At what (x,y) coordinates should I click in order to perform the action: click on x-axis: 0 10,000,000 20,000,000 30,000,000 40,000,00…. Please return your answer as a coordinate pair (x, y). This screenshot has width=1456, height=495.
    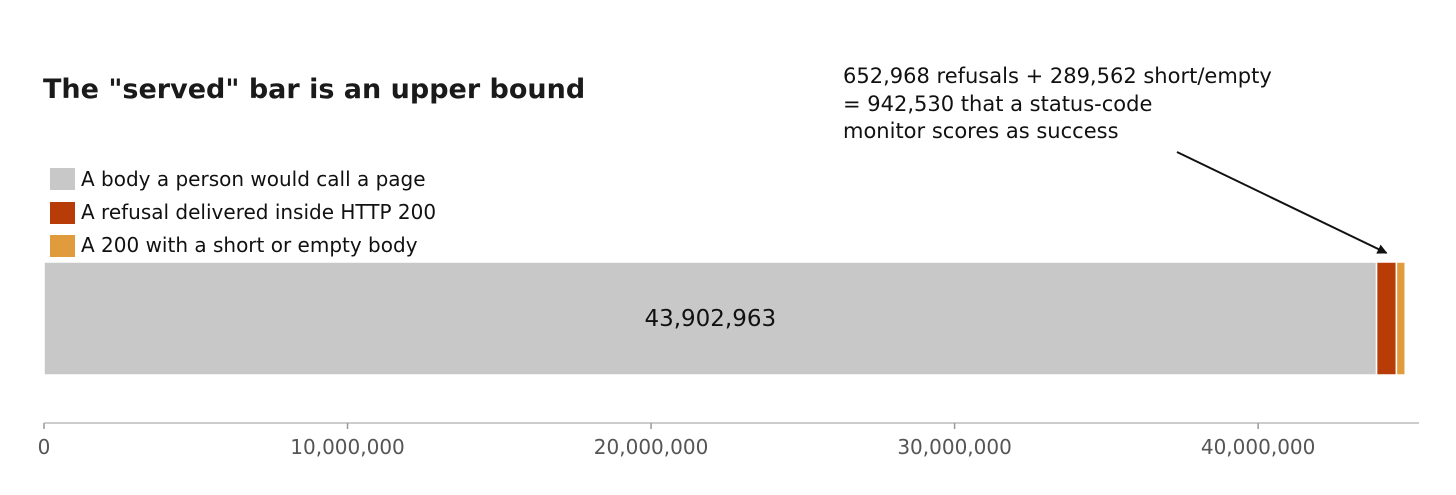
    Looking at the image, I should click on (728, 440).